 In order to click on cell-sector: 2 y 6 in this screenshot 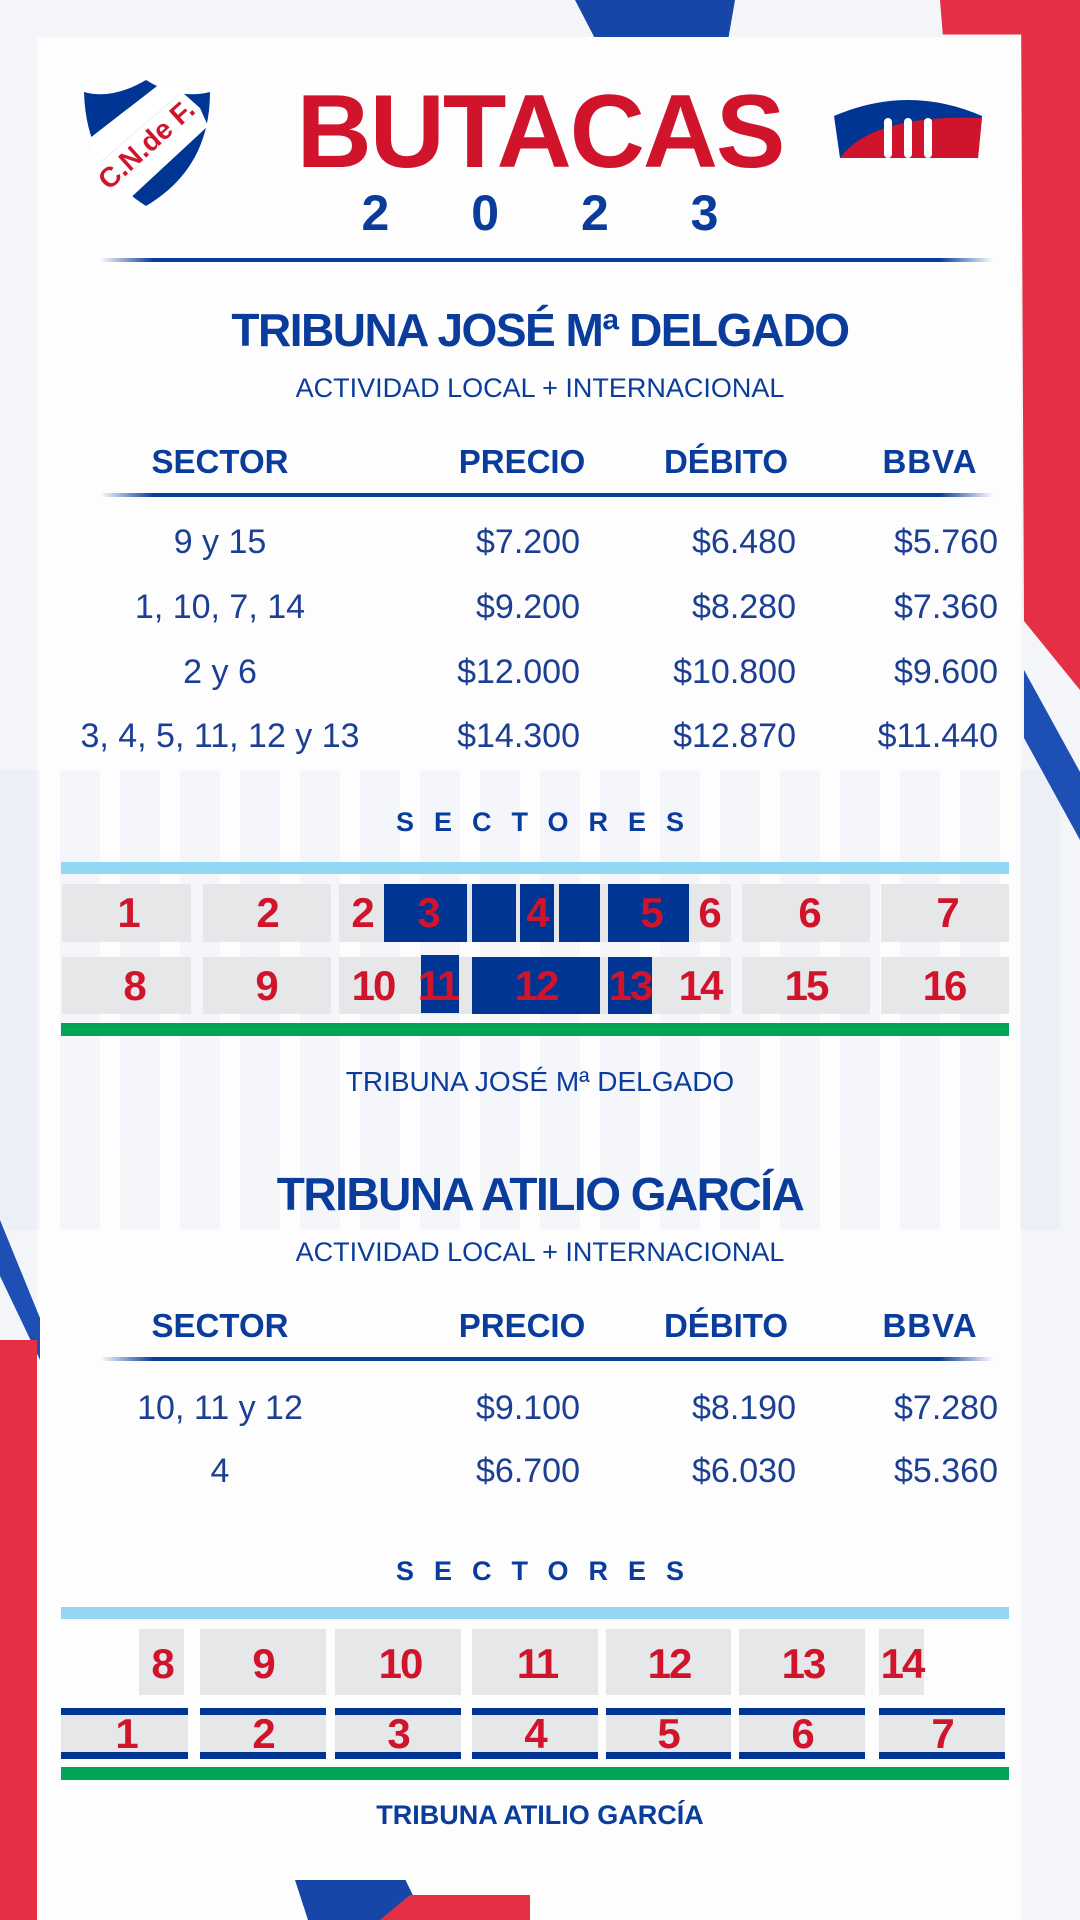, I will do `click(220, 672)`.